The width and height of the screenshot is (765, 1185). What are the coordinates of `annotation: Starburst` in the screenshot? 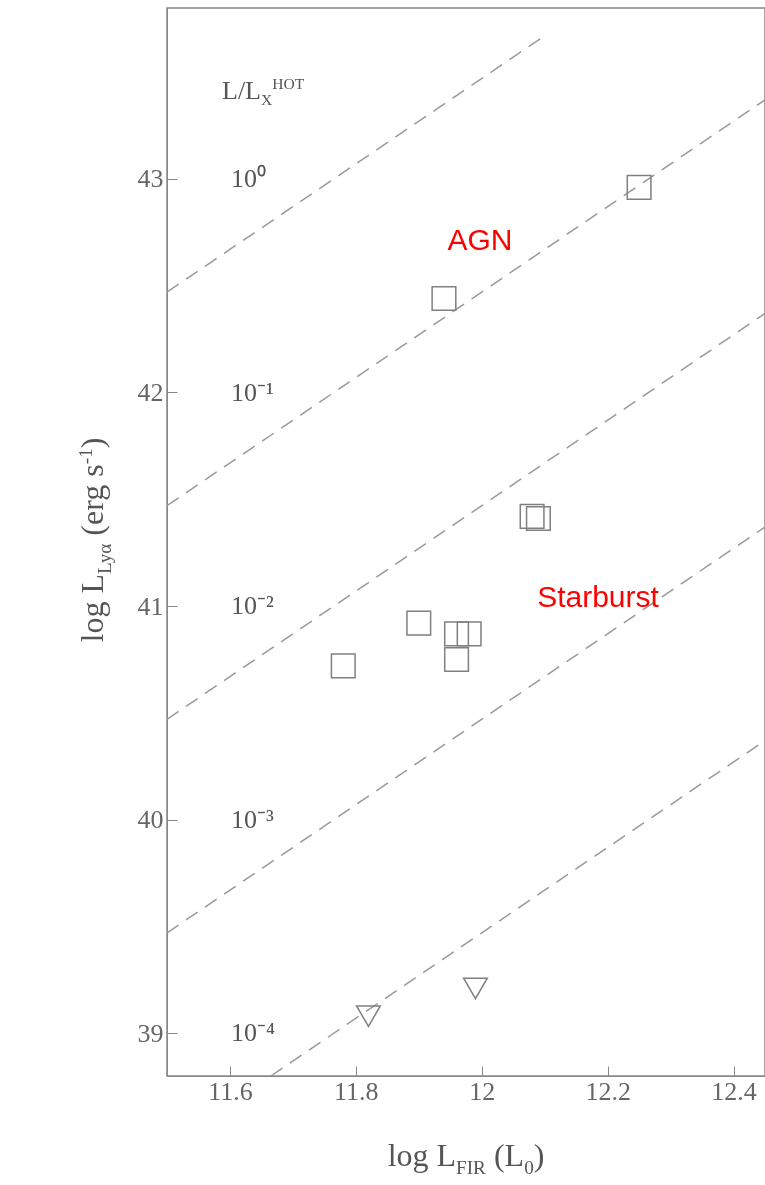 It's located at (598, 597).